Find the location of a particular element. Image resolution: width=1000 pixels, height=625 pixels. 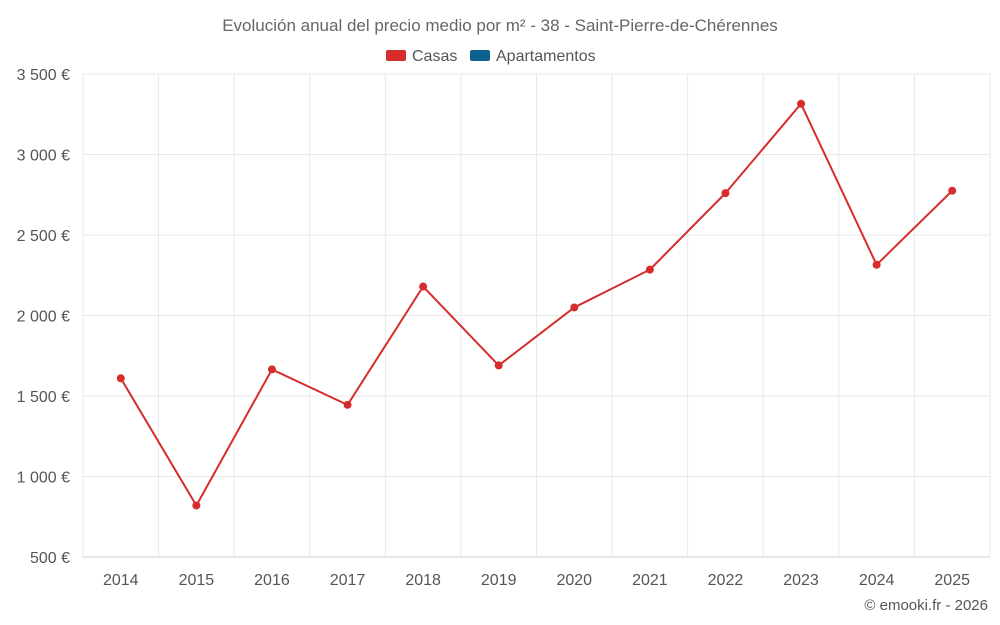

y-tick-label: 500 € is located at coordinates (50, 558).